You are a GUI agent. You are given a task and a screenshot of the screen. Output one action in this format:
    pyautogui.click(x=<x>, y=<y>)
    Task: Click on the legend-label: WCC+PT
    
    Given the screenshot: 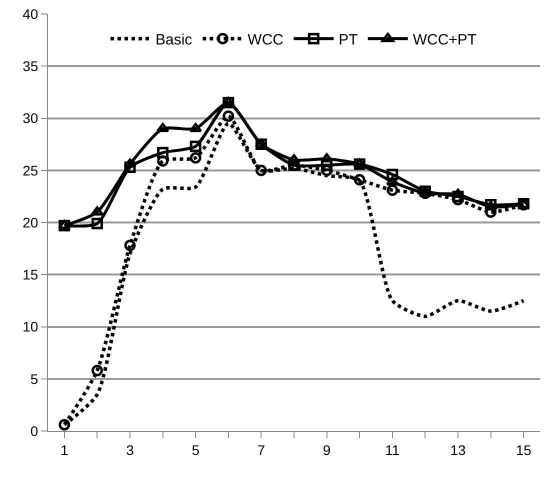 What is the action you would take?
    pyautogui.click(x=444, y=39)
    